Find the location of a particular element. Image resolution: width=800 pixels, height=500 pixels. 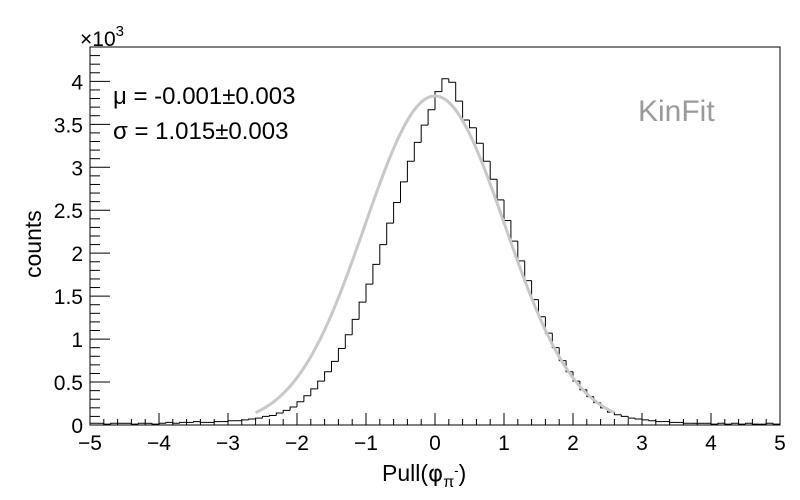

x-tick-label: 1 is located at coordinates (504, 443).